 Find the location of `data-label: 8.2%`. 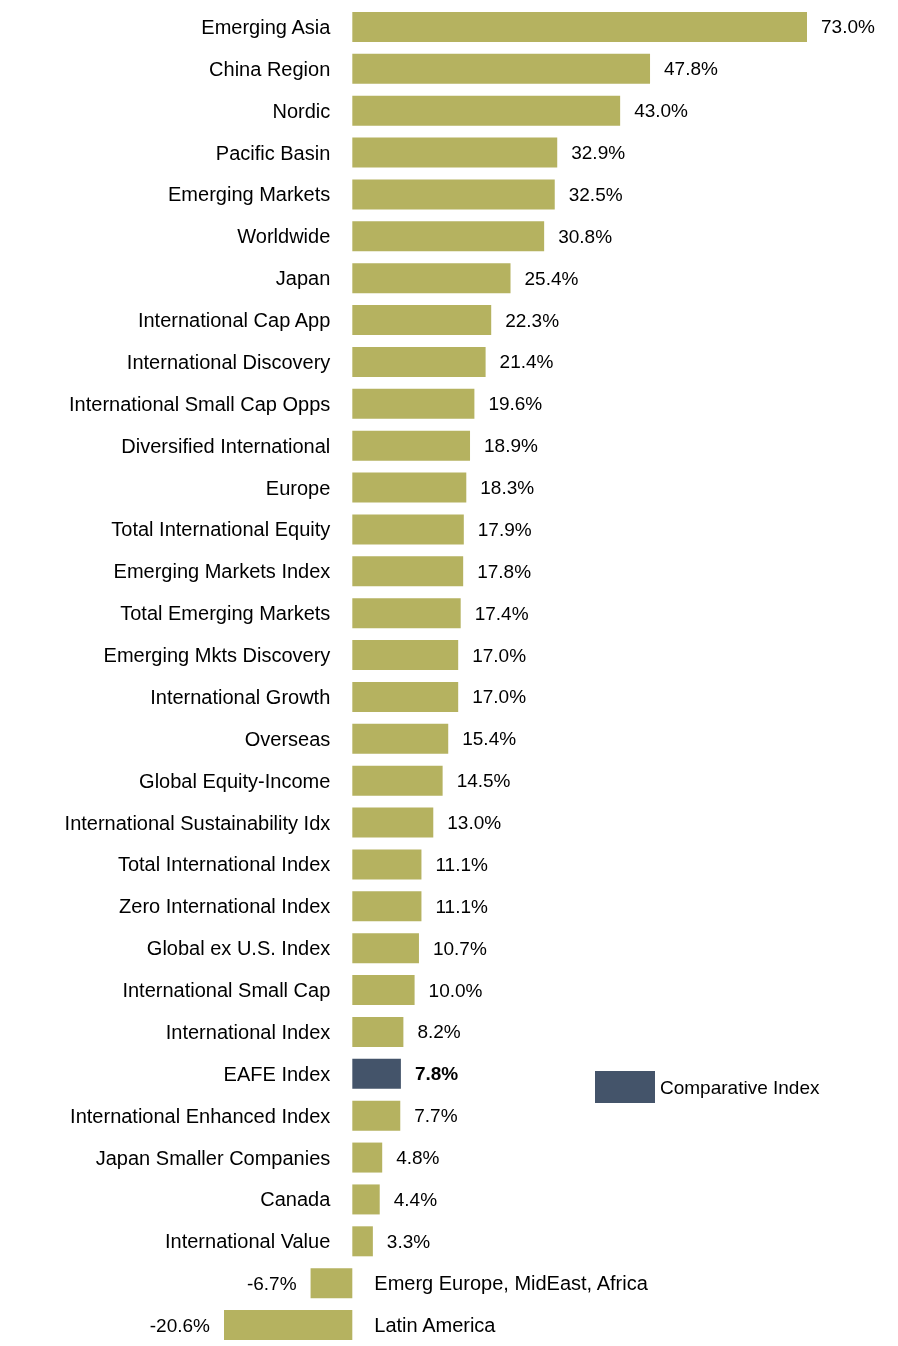

data-label: 8.2% is located at coordinates (439, 1032).